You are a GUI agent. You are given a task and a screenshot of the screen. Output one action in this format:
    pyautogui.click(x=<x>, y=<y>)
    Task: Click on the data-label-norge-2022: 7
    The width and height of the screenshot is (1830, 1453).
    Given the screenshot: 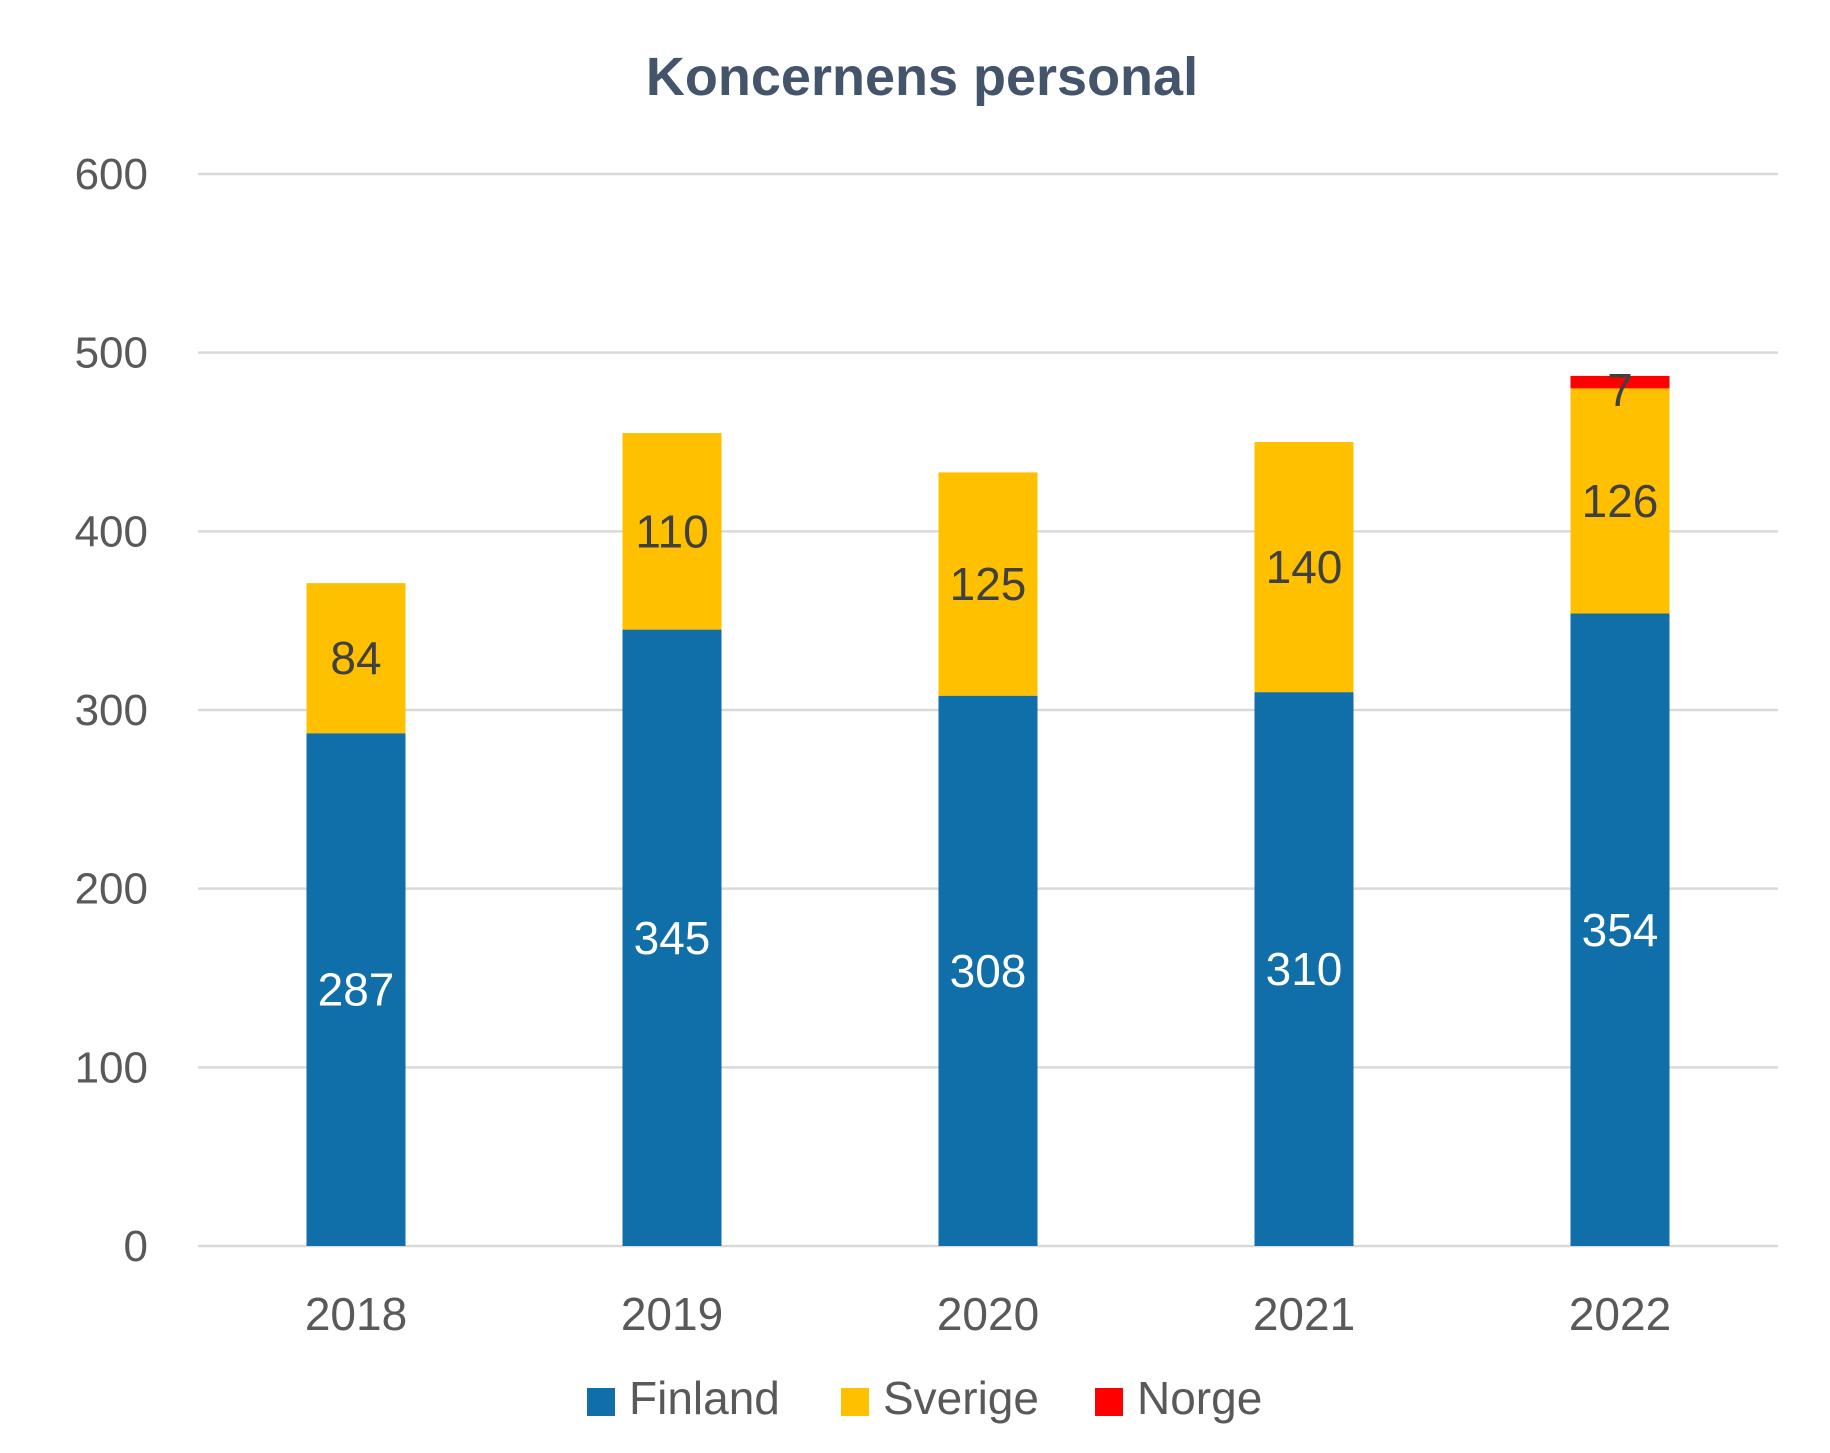 What is the action you would take?
    pyautogui.click(x=1620, y=390)
    